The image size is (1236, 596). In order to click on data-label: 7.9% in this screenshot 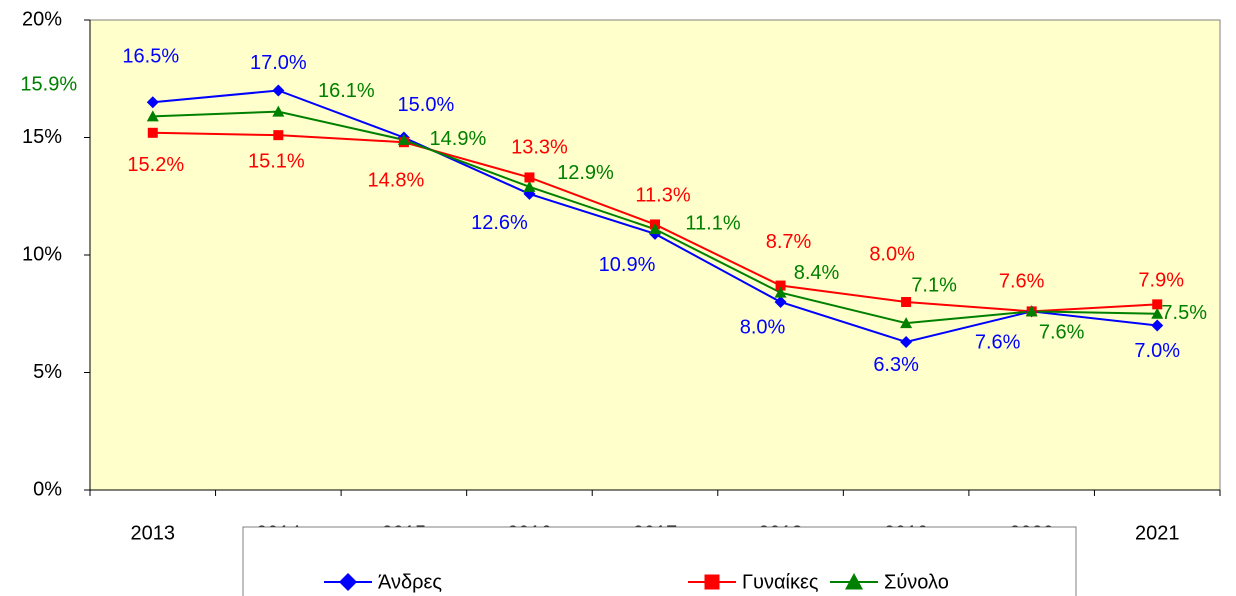, I will do `click(1161, 281)`.